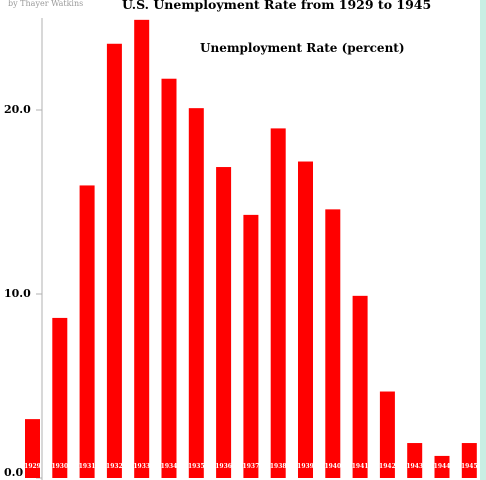 The image size is (486, 480). I want to click on y-tick-label: 20.0, so click(17, 109).